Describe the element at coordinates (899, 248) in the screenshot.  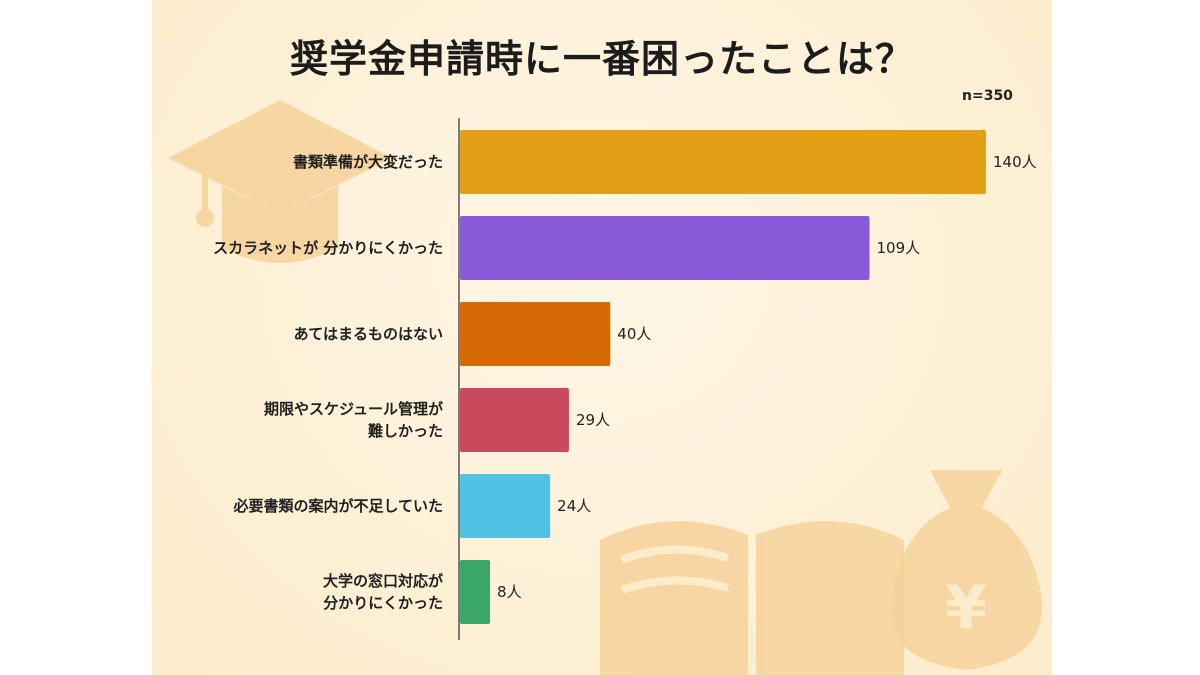
I see `value-label: 109人` at that location.